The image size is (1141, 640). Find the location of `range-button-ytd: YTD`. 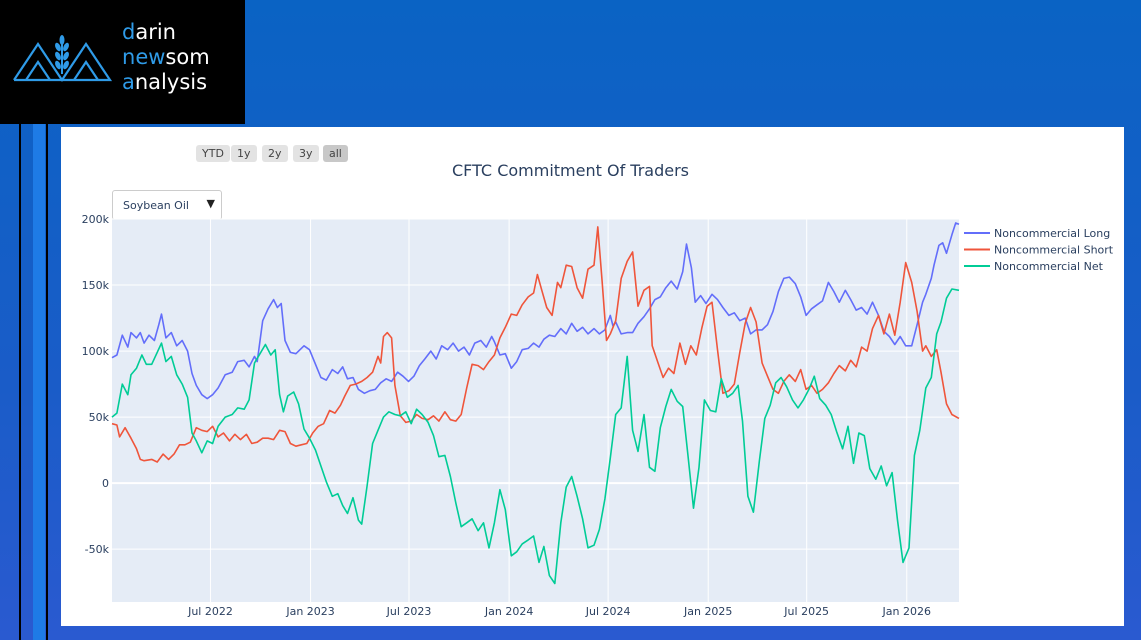

range-button-ytd: YTD is located at coordinates (213, 153).